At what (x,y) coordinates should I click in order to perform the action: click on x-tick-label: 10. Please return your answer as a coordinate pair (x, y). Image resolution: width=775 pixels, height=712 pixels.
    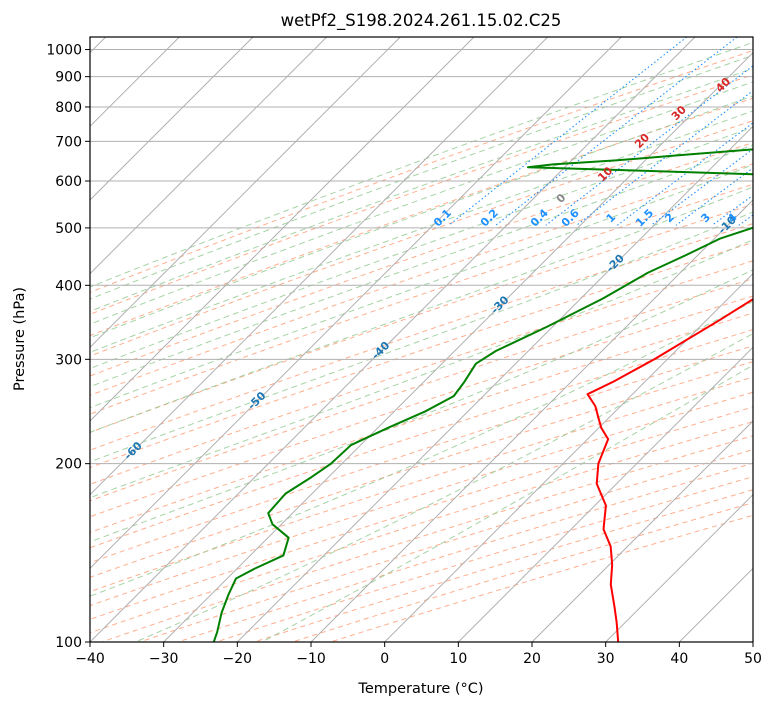
    Looking at the image, I should click on (458, 659).